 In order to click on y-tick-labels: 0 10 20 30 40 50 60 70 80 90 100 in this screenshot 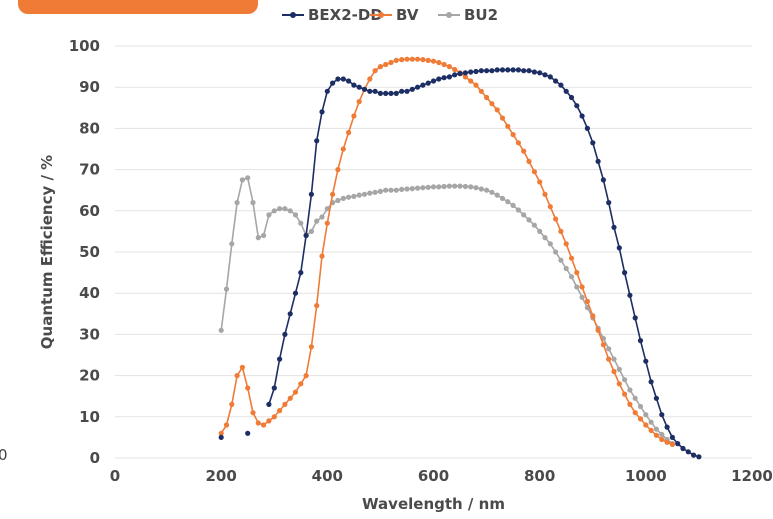, I will do `click(84, 252)`.